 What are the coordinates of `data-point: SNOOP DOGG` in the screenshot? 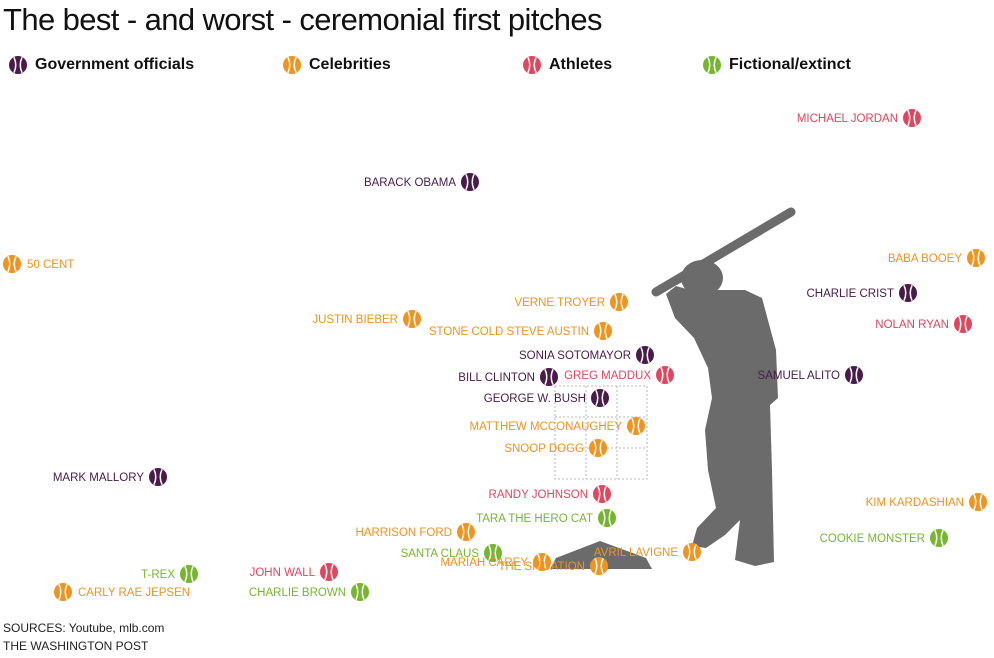 It's located at (555, 448).